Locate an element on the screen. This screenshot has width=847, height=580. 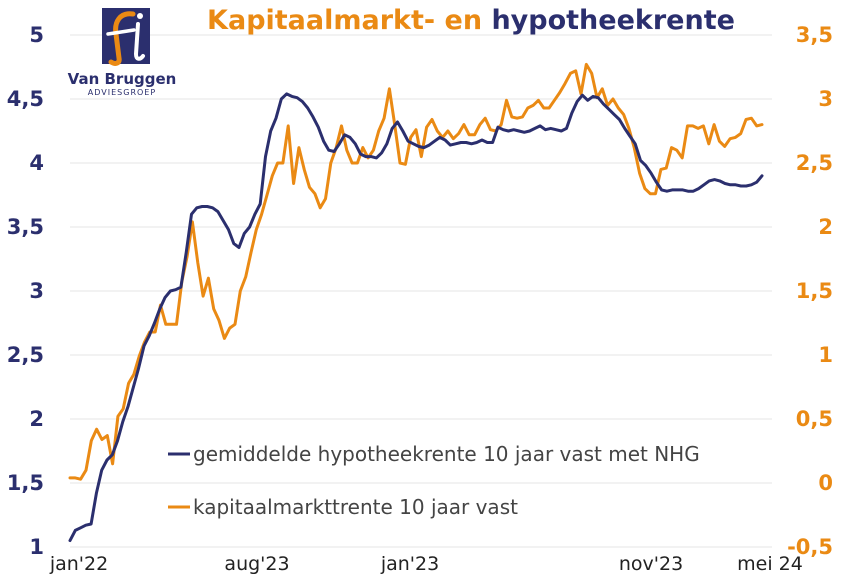
x-tick-label: mei 24 is located at coordinates (770, 564).